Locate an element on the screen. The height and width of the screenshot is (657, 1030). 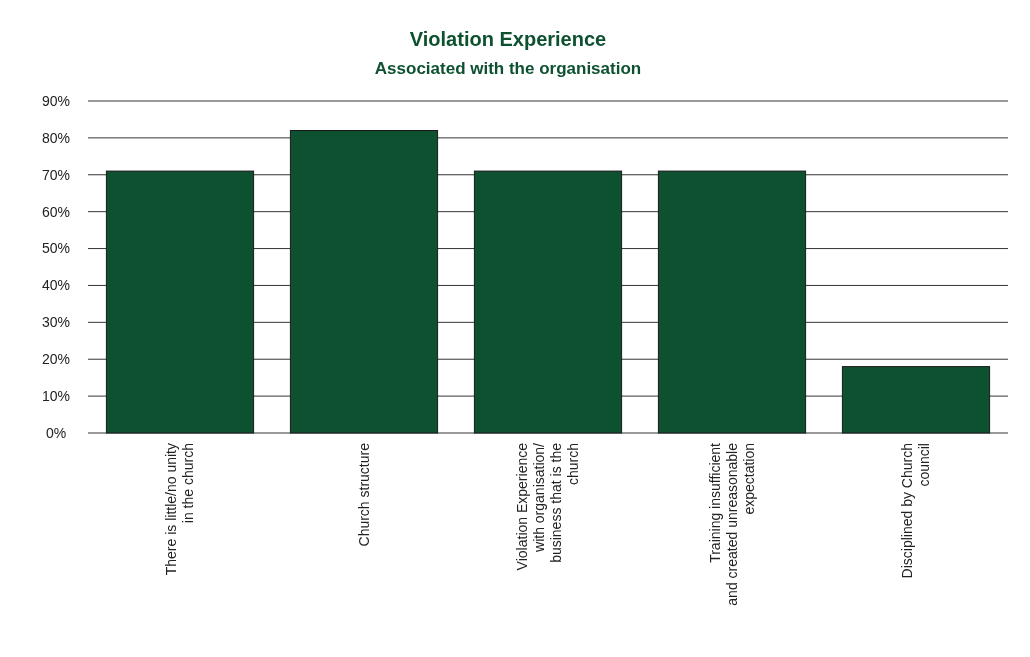
y-tick-label: 30% is located at coordinates (56, 322).